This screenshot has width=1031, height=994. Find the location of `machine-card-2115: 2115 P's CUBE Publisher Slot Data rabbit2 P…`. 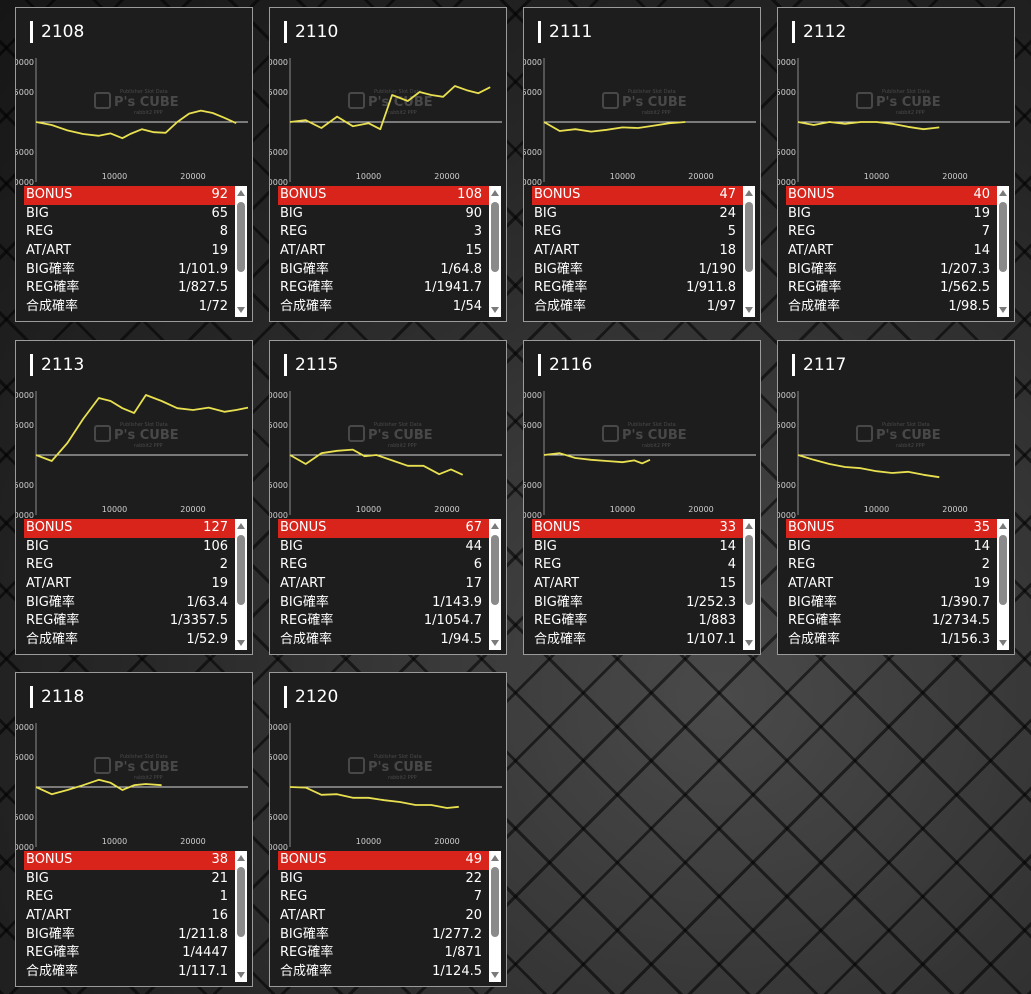

machine-card-2115: 2115 P's CUBE Publisher Slot Data rabbit2 P… is located at coordinates (388, 497).